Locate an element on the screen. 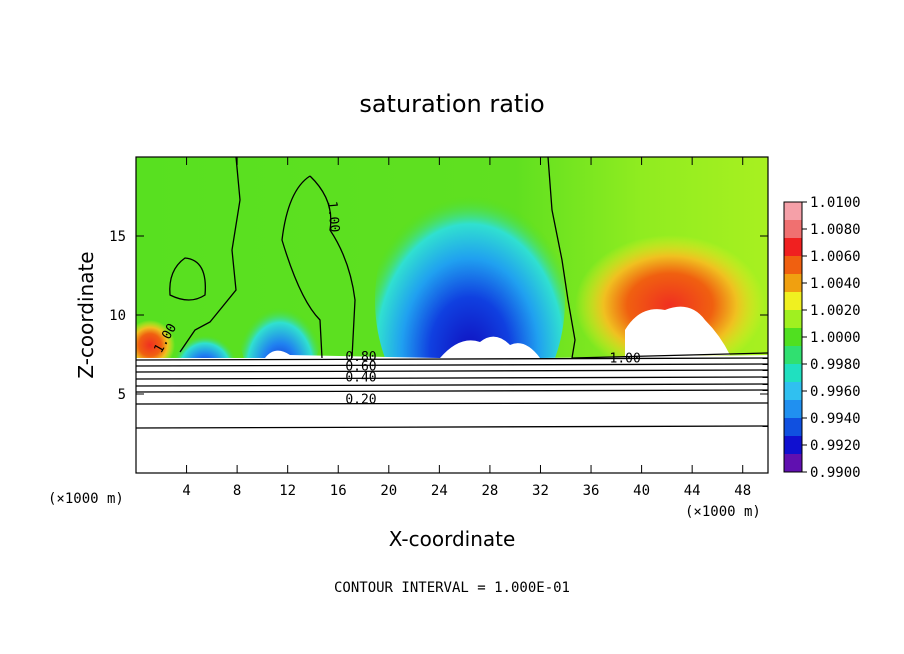  colorbar-label: 1.0000 is located at coordinates (835, 338).